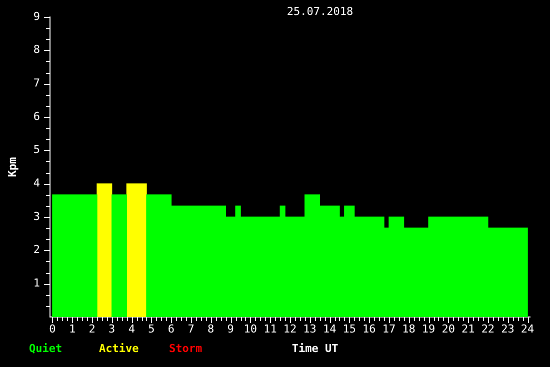 This screenshot has height=367, width=550. Describe the element at coordinates (185, 348) in the screenshot. I see `text: Storm` at that location.